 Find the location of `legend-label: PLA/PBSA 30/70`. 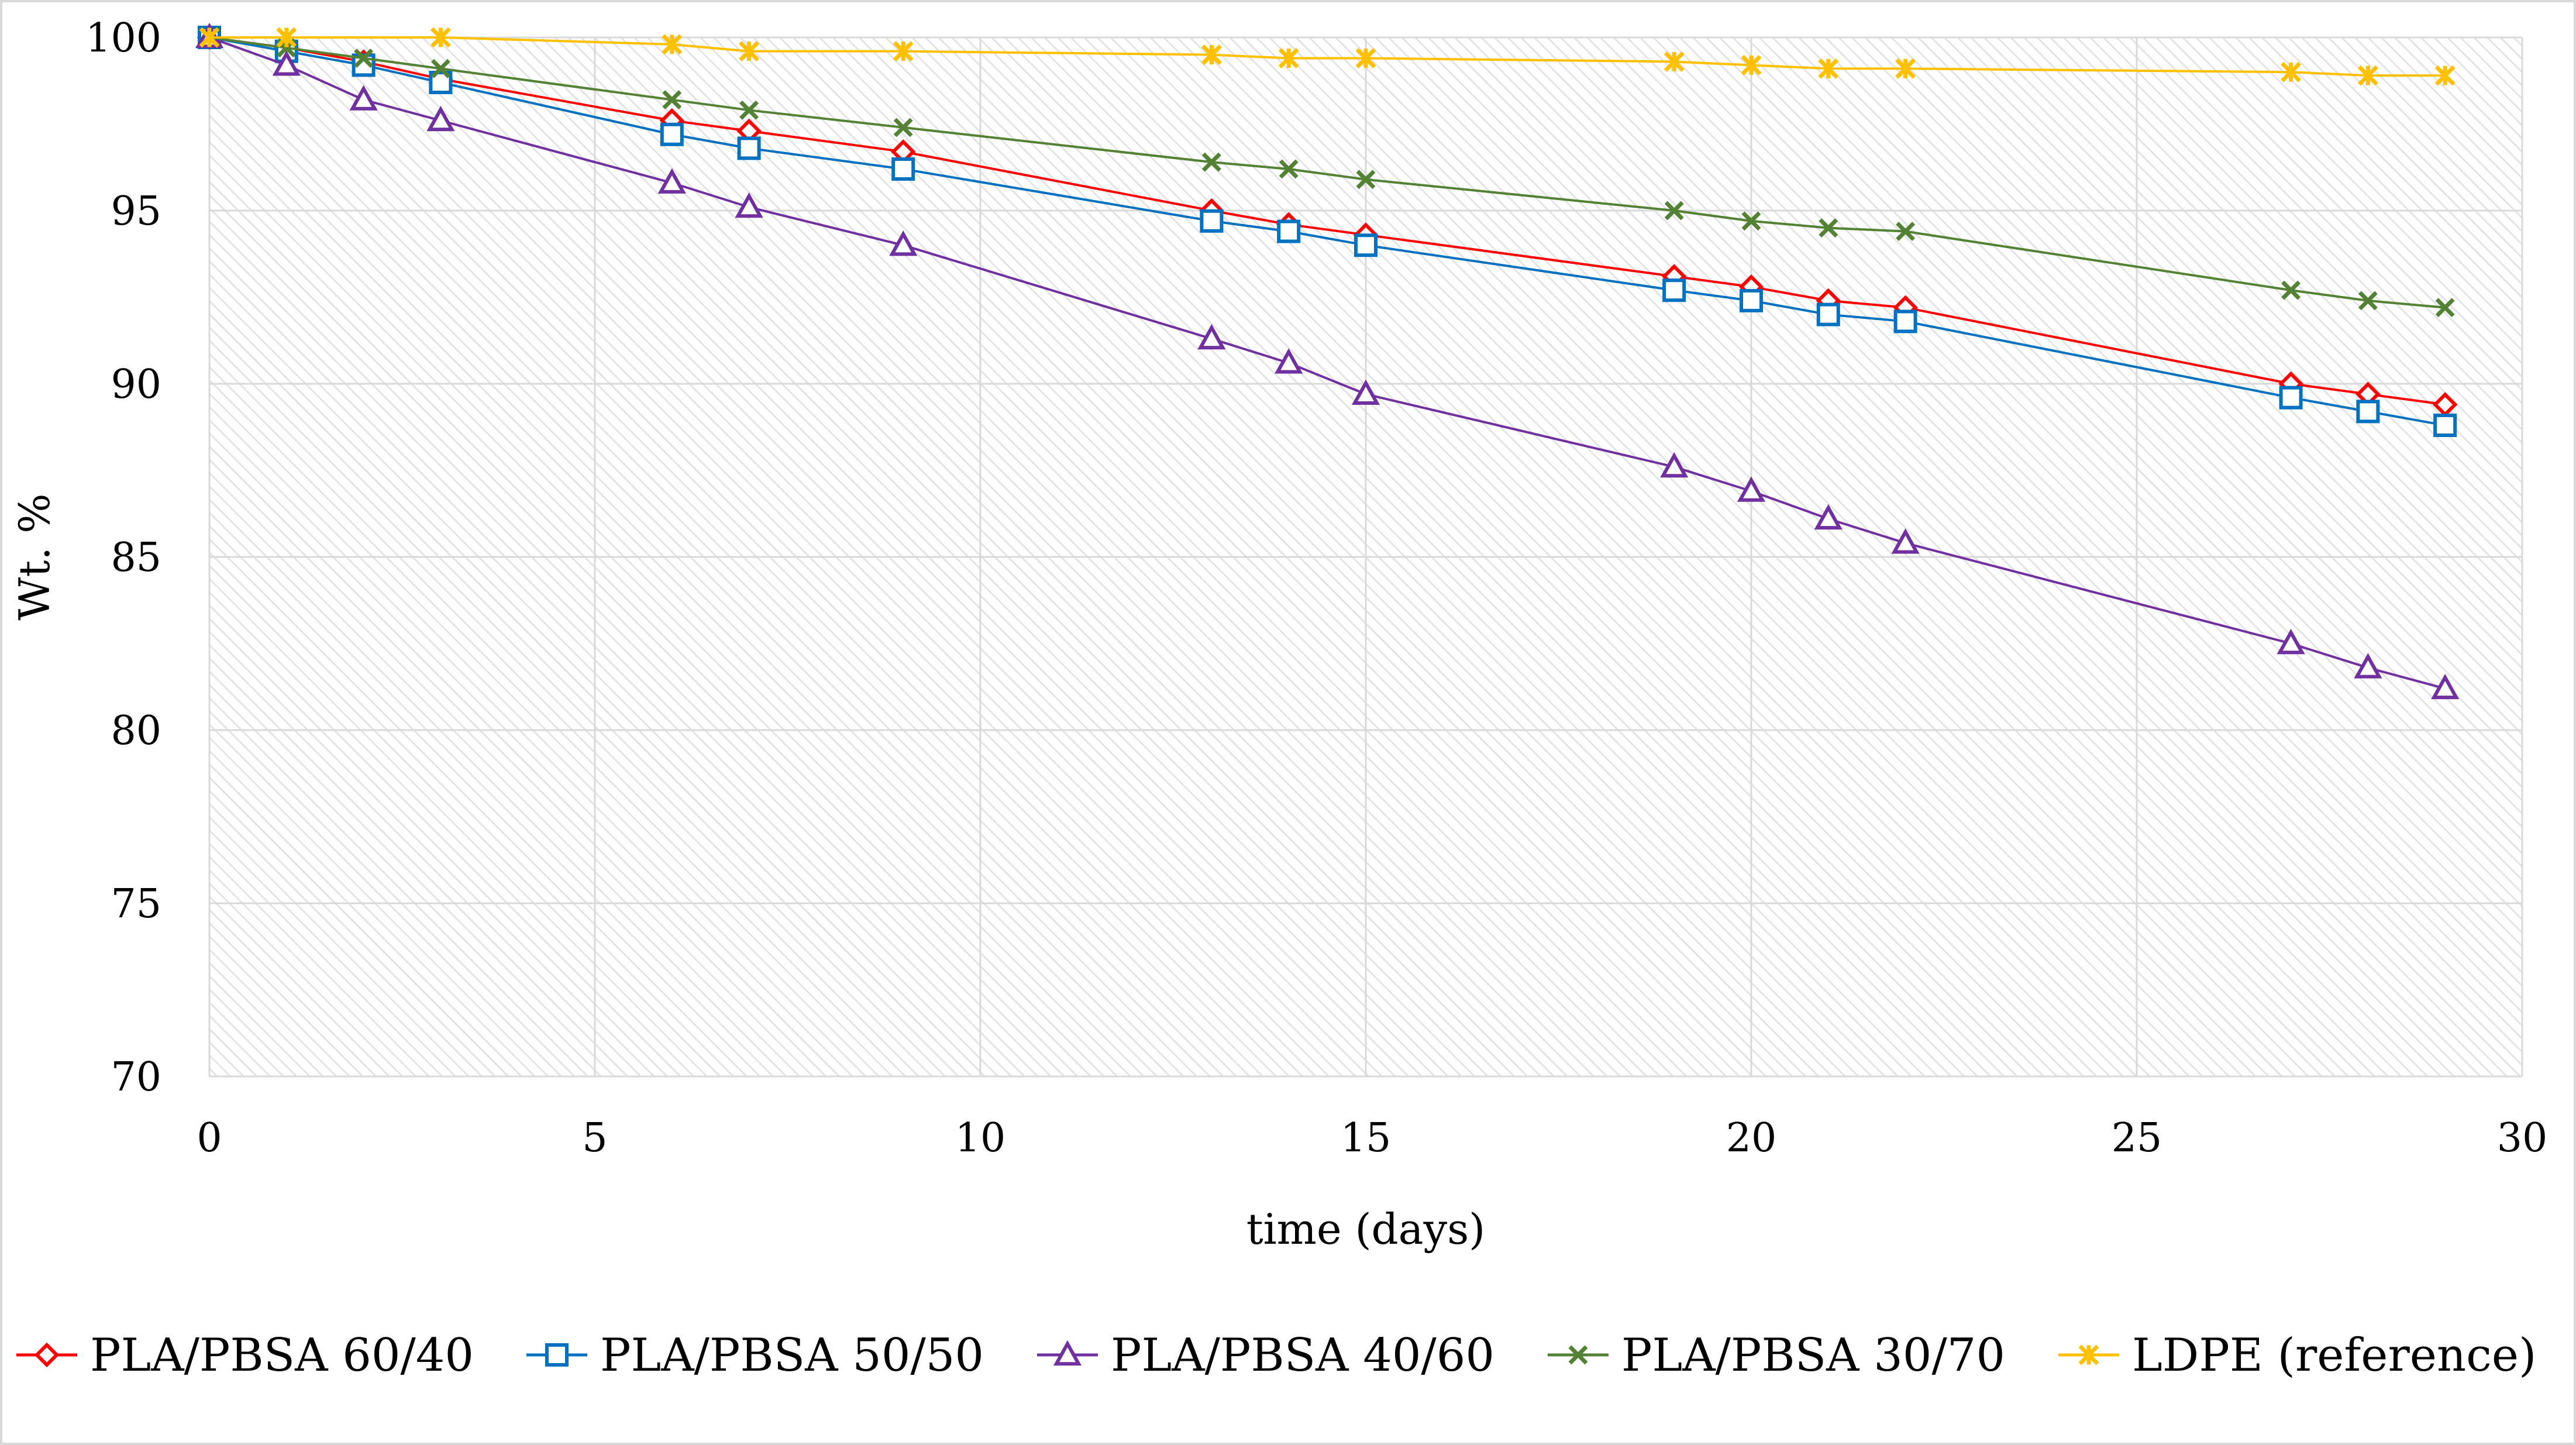

legend-label: PLA/PBSA 30/70 is located at coordinates (1813, 1355).